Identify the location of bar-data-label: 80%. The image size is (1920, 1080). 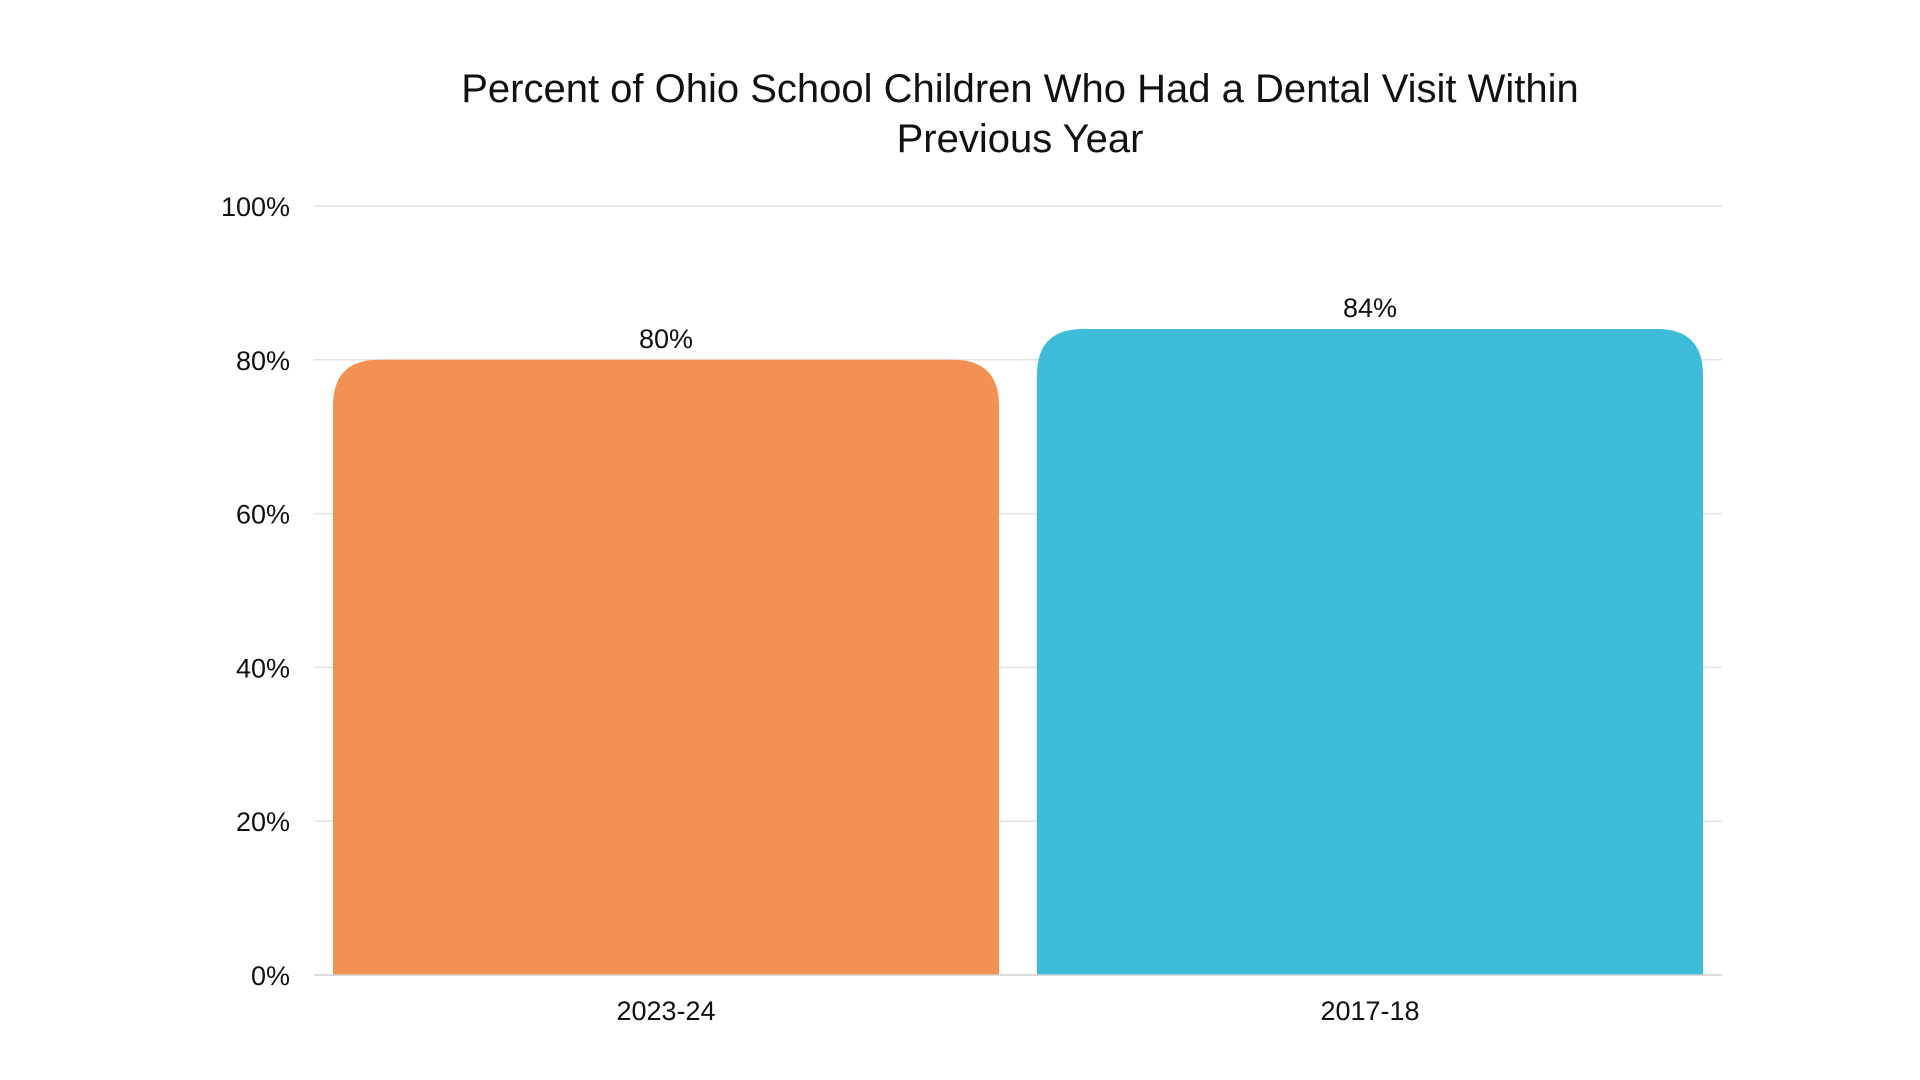
(666, 339).